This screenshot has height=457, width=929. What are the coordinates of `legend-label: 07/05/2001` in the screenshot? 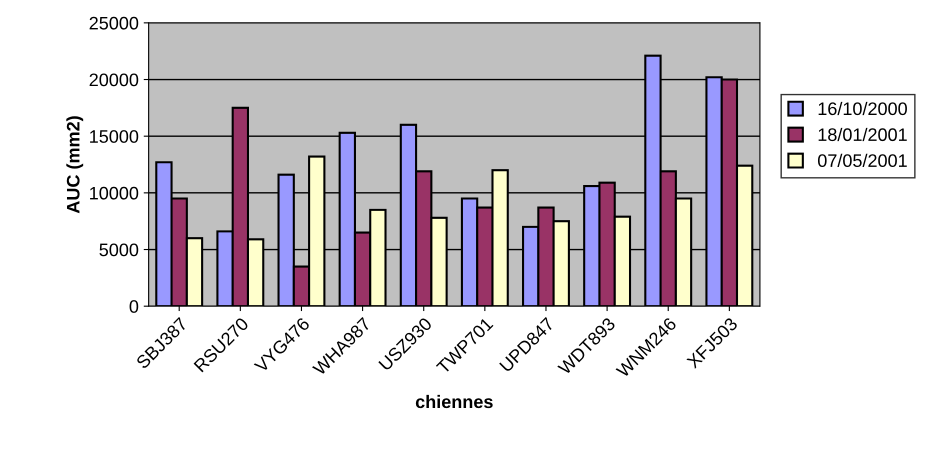 It's located at (862, 161).